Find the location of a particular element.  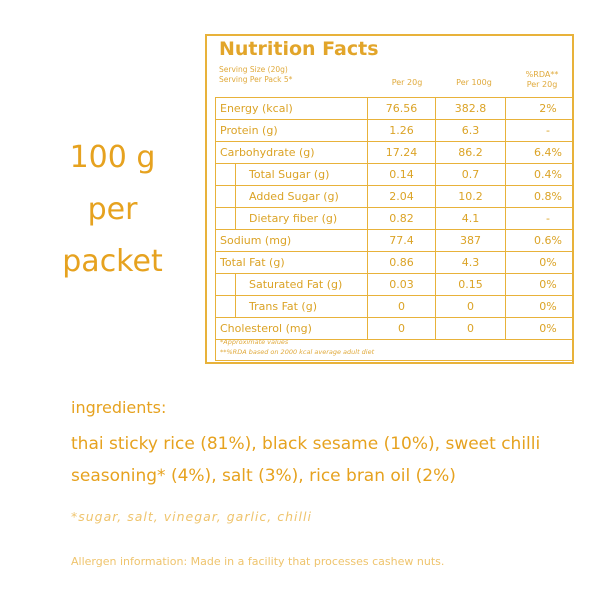

value-rda: 2% is located at coordinates (548, 108).